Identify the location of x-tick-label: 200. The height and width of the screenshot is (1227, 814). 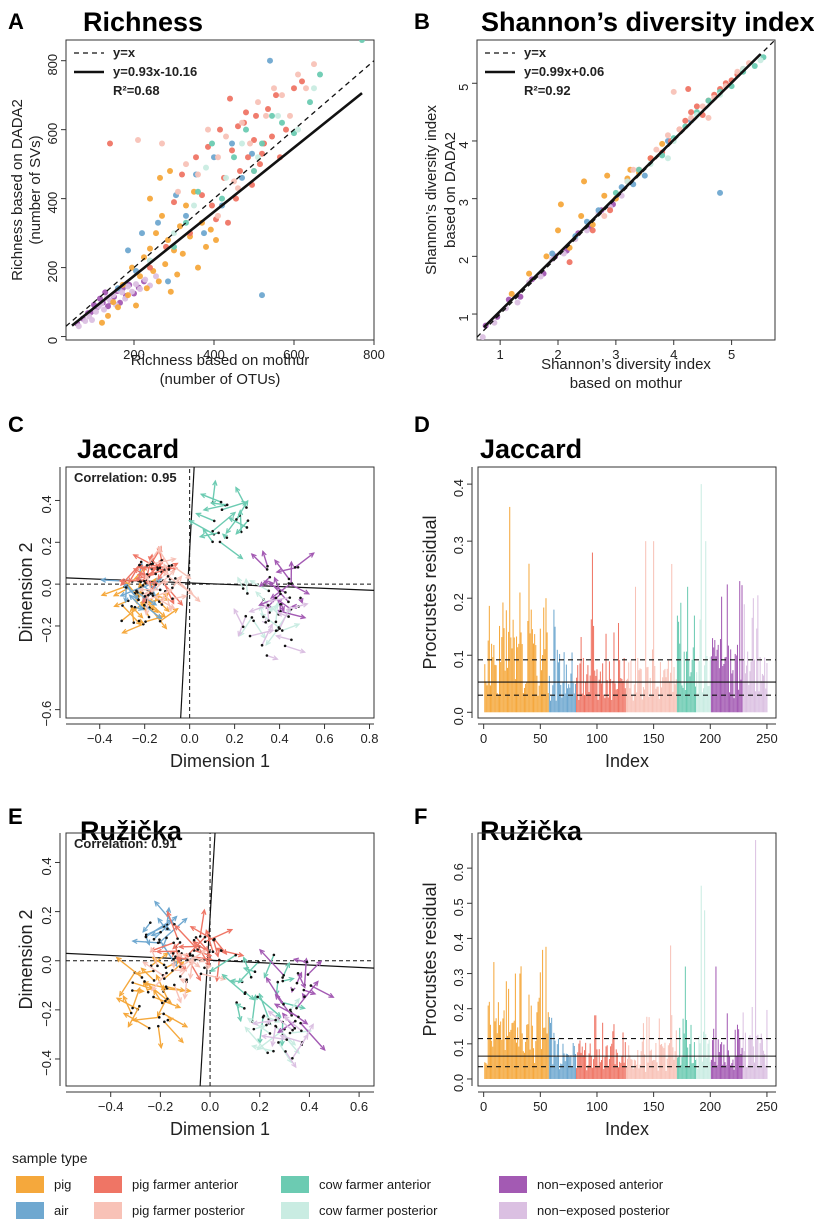
(710, 738).